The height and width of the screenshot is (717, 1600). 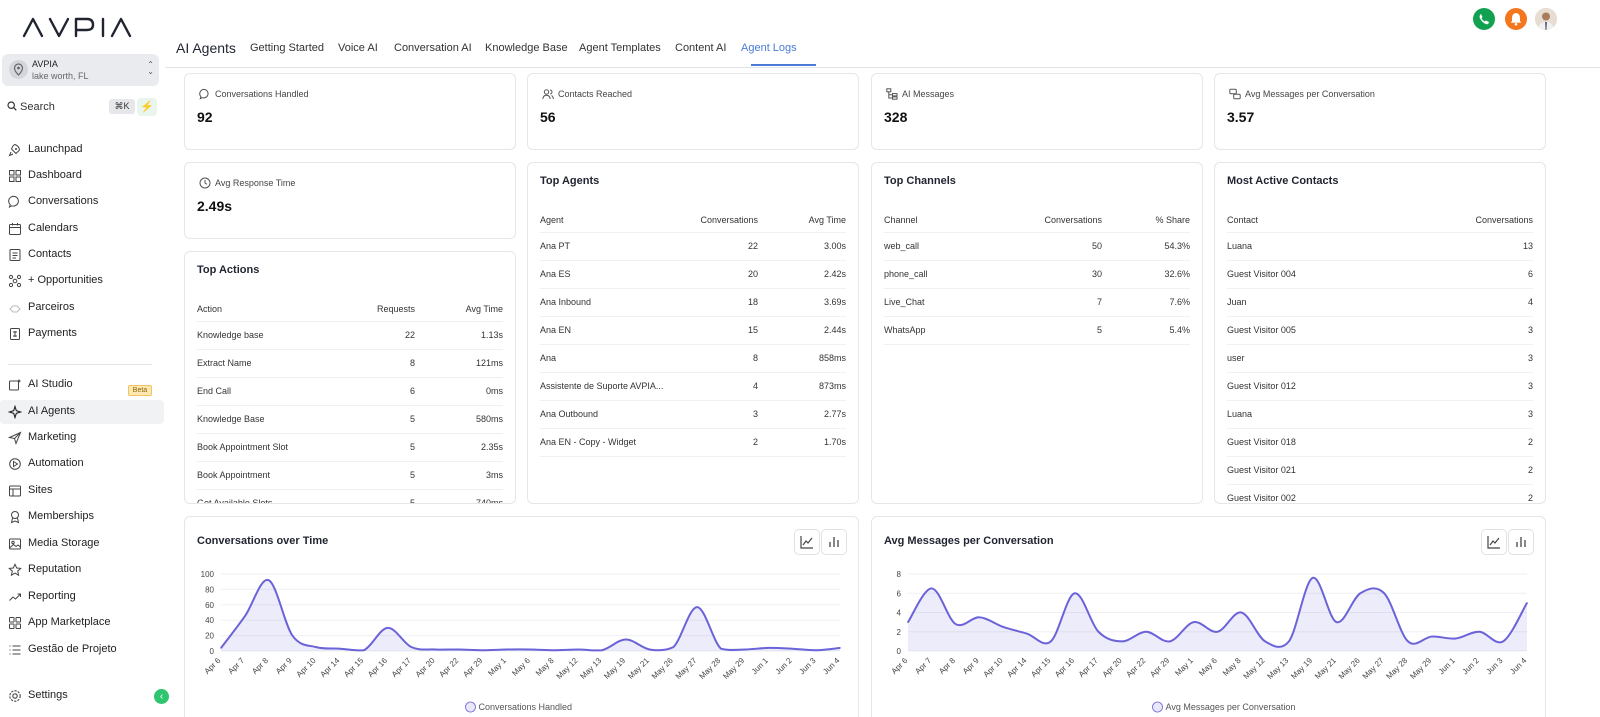 I want to click on table-cell: 3ms, so click(x=494, y=475).